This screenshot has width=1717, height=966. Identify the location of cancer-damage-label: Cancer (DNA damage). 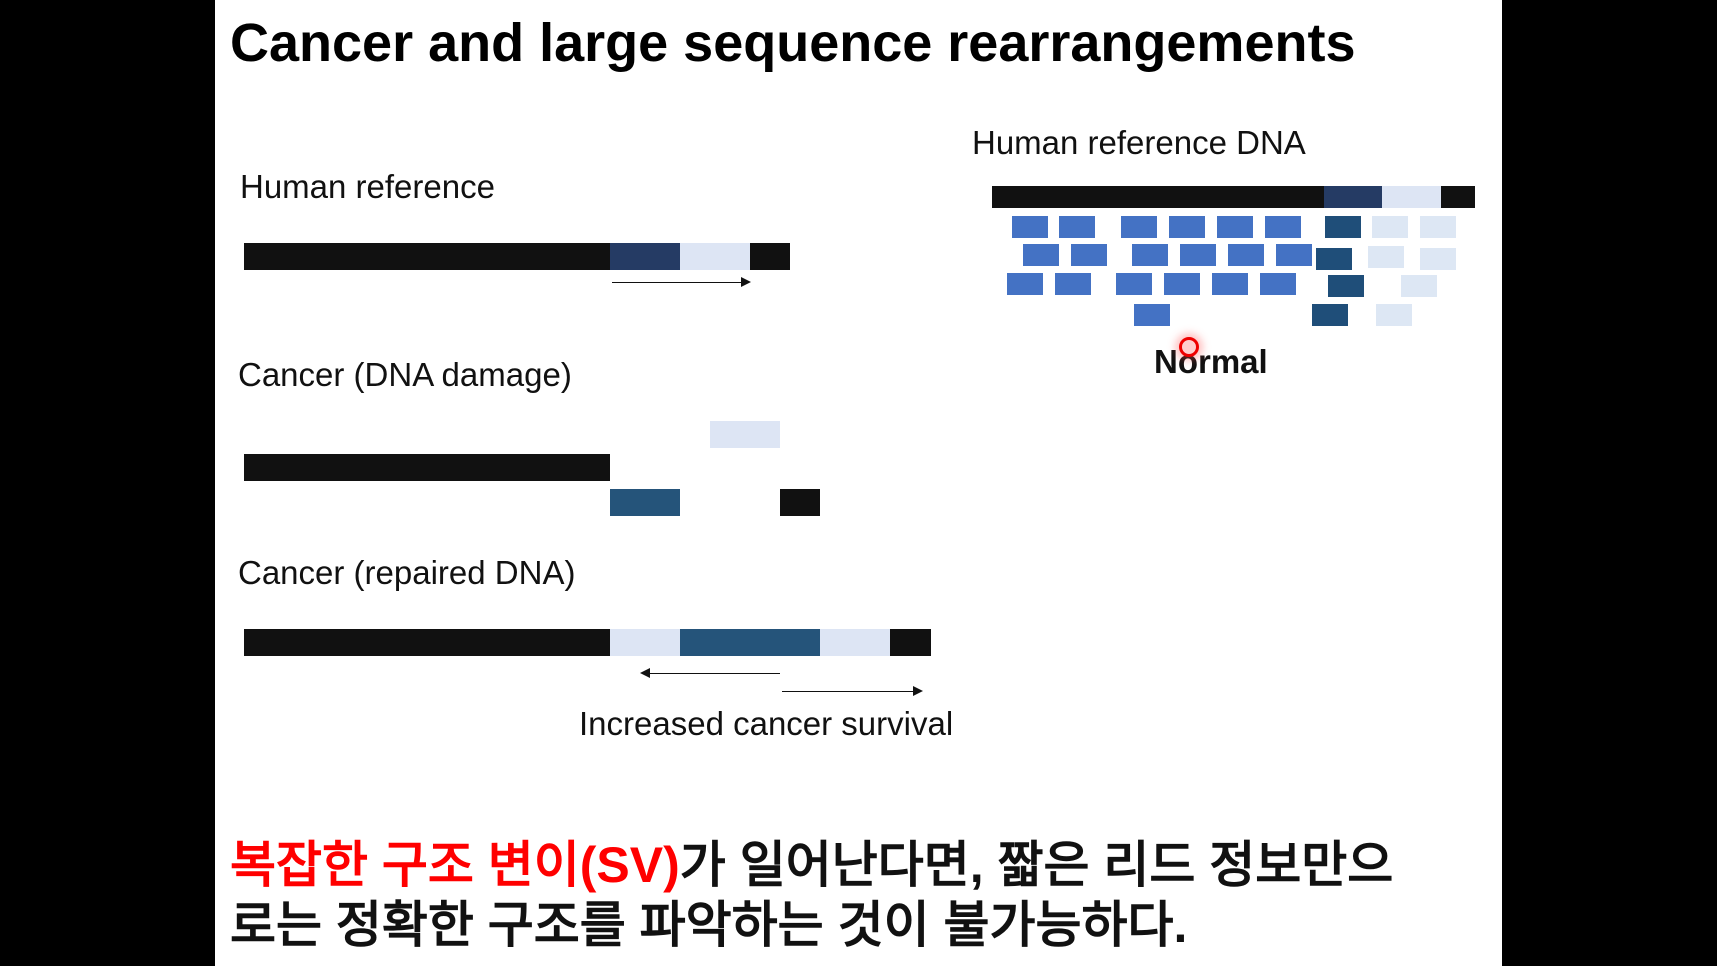
(405, 374).